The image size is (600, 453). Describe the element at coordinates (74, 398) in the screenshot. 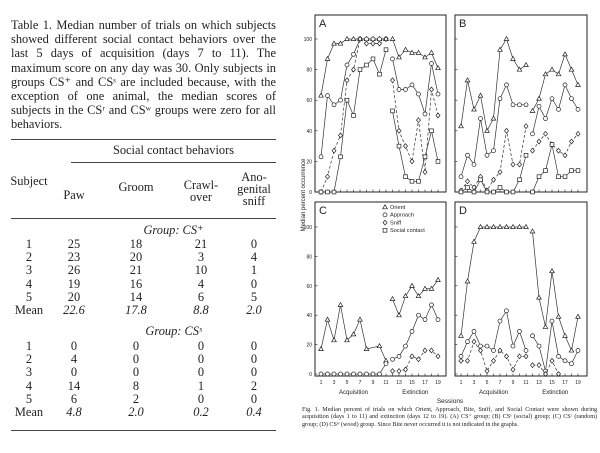

I see `table-cell: 6` at that location.